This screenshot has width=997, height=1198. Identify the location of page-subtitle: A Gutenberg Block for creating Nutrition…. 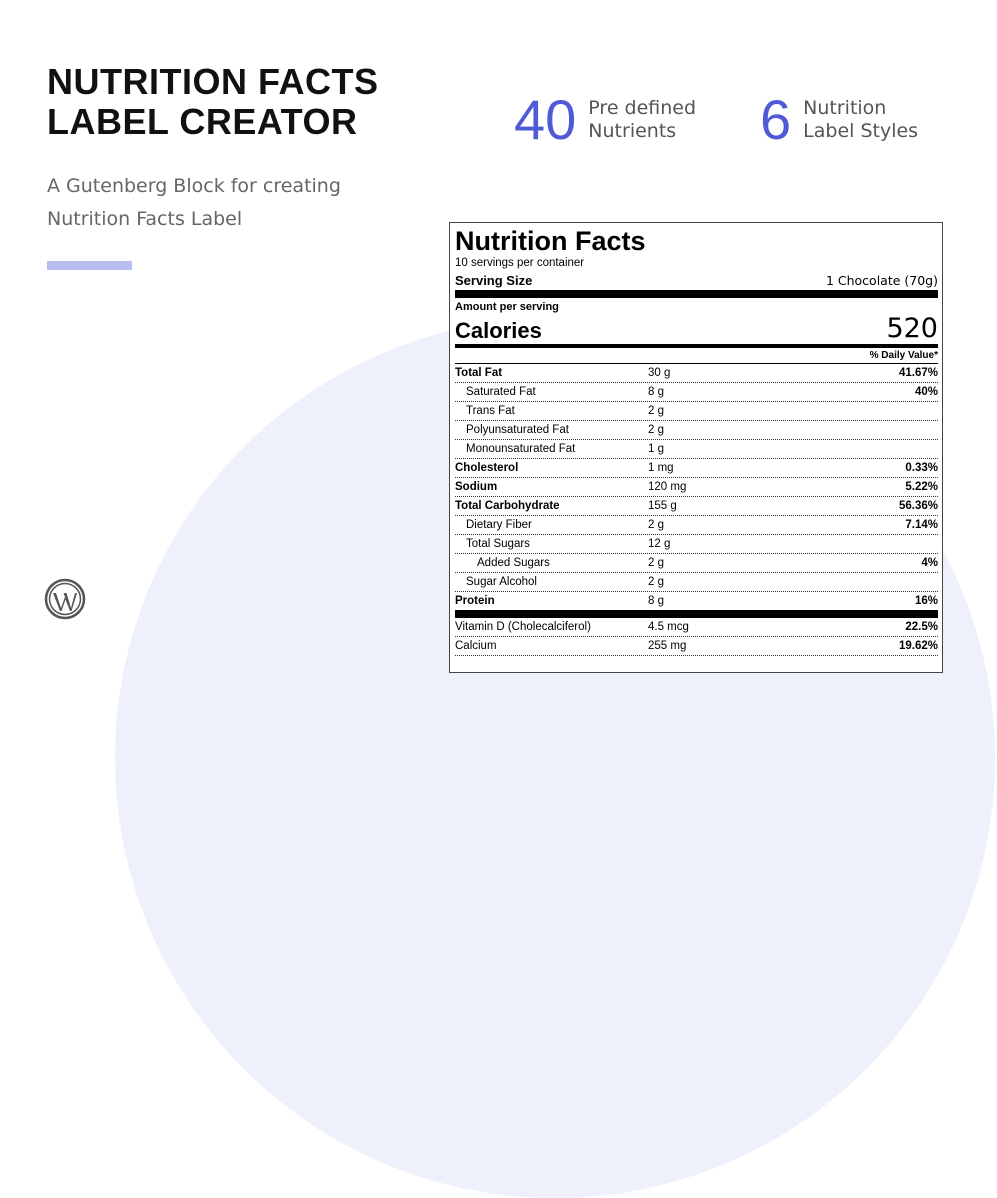
(227, 203).